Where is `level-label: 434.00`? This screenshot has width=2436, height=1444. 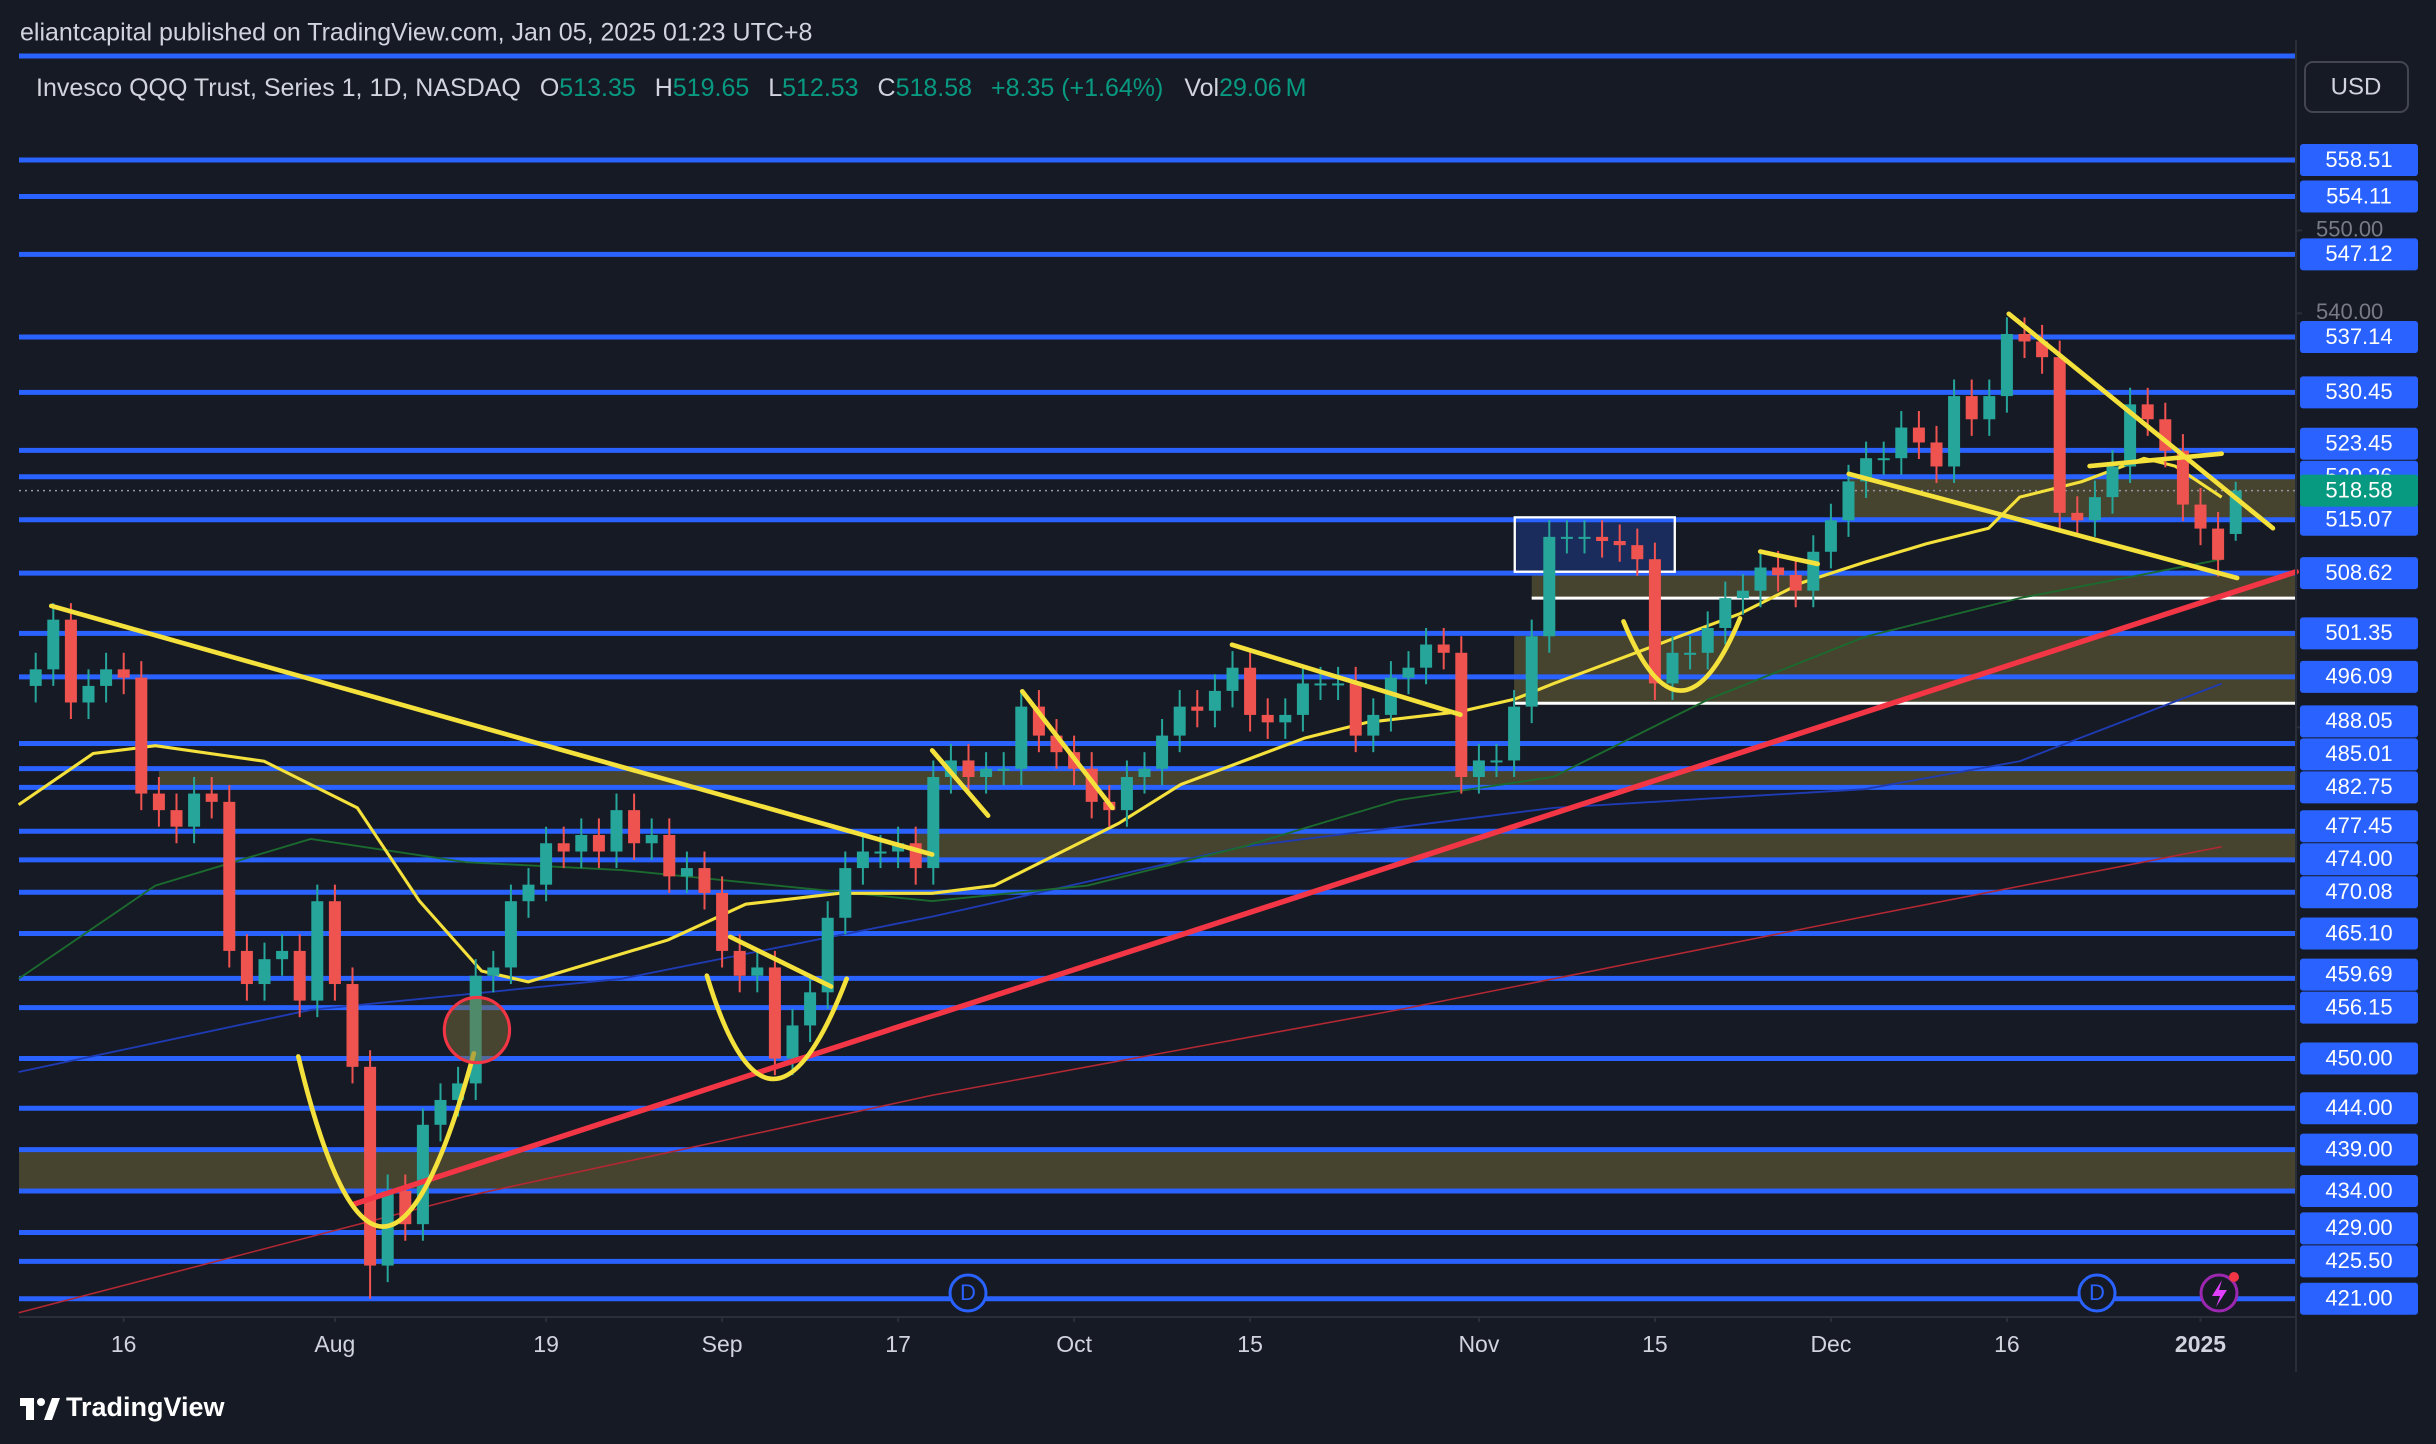
level-label: 434.00 is located at coordinates (2358, 1190).